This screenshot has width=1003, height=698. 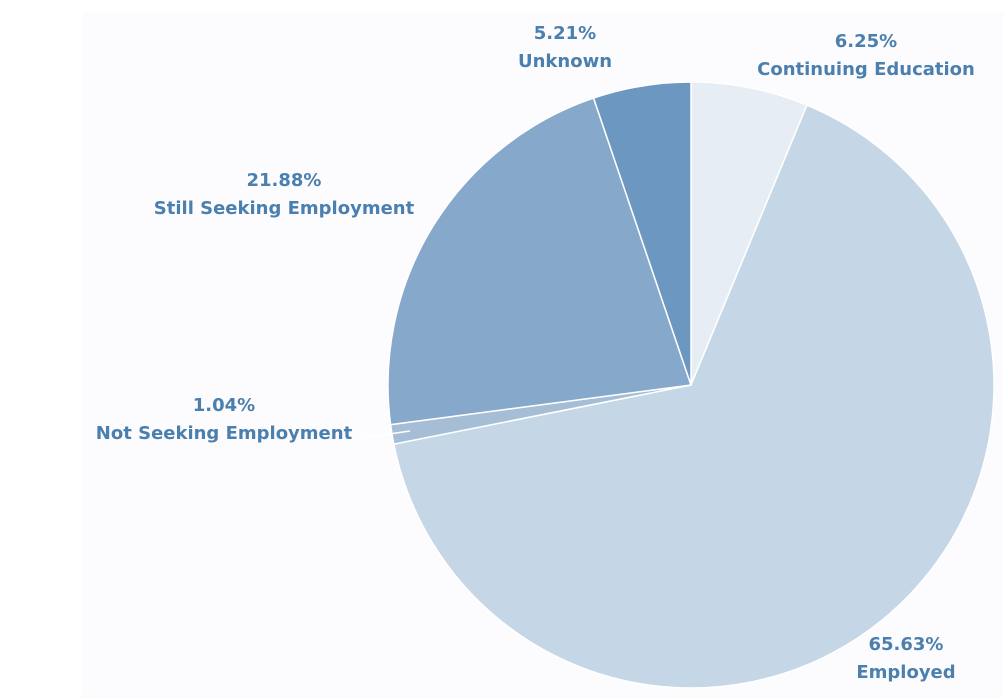 What do you see at coordinates (866, 41) in the screenshot?
I see `slice-percent-continuing-education: 6.25%` at bounding box center [866, 41].